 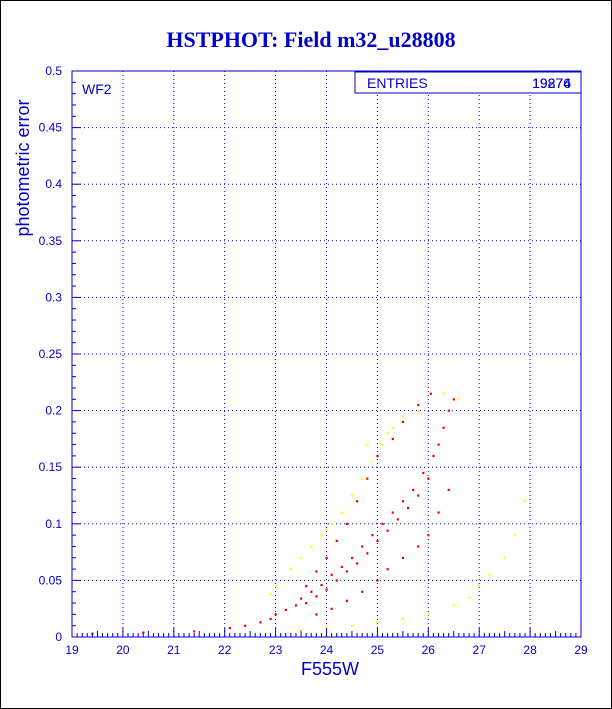 What do you see at coordinates (51, 128) in the screenshot?
I see `y-tick-label: 0.45` at bounding box center [51, 128].